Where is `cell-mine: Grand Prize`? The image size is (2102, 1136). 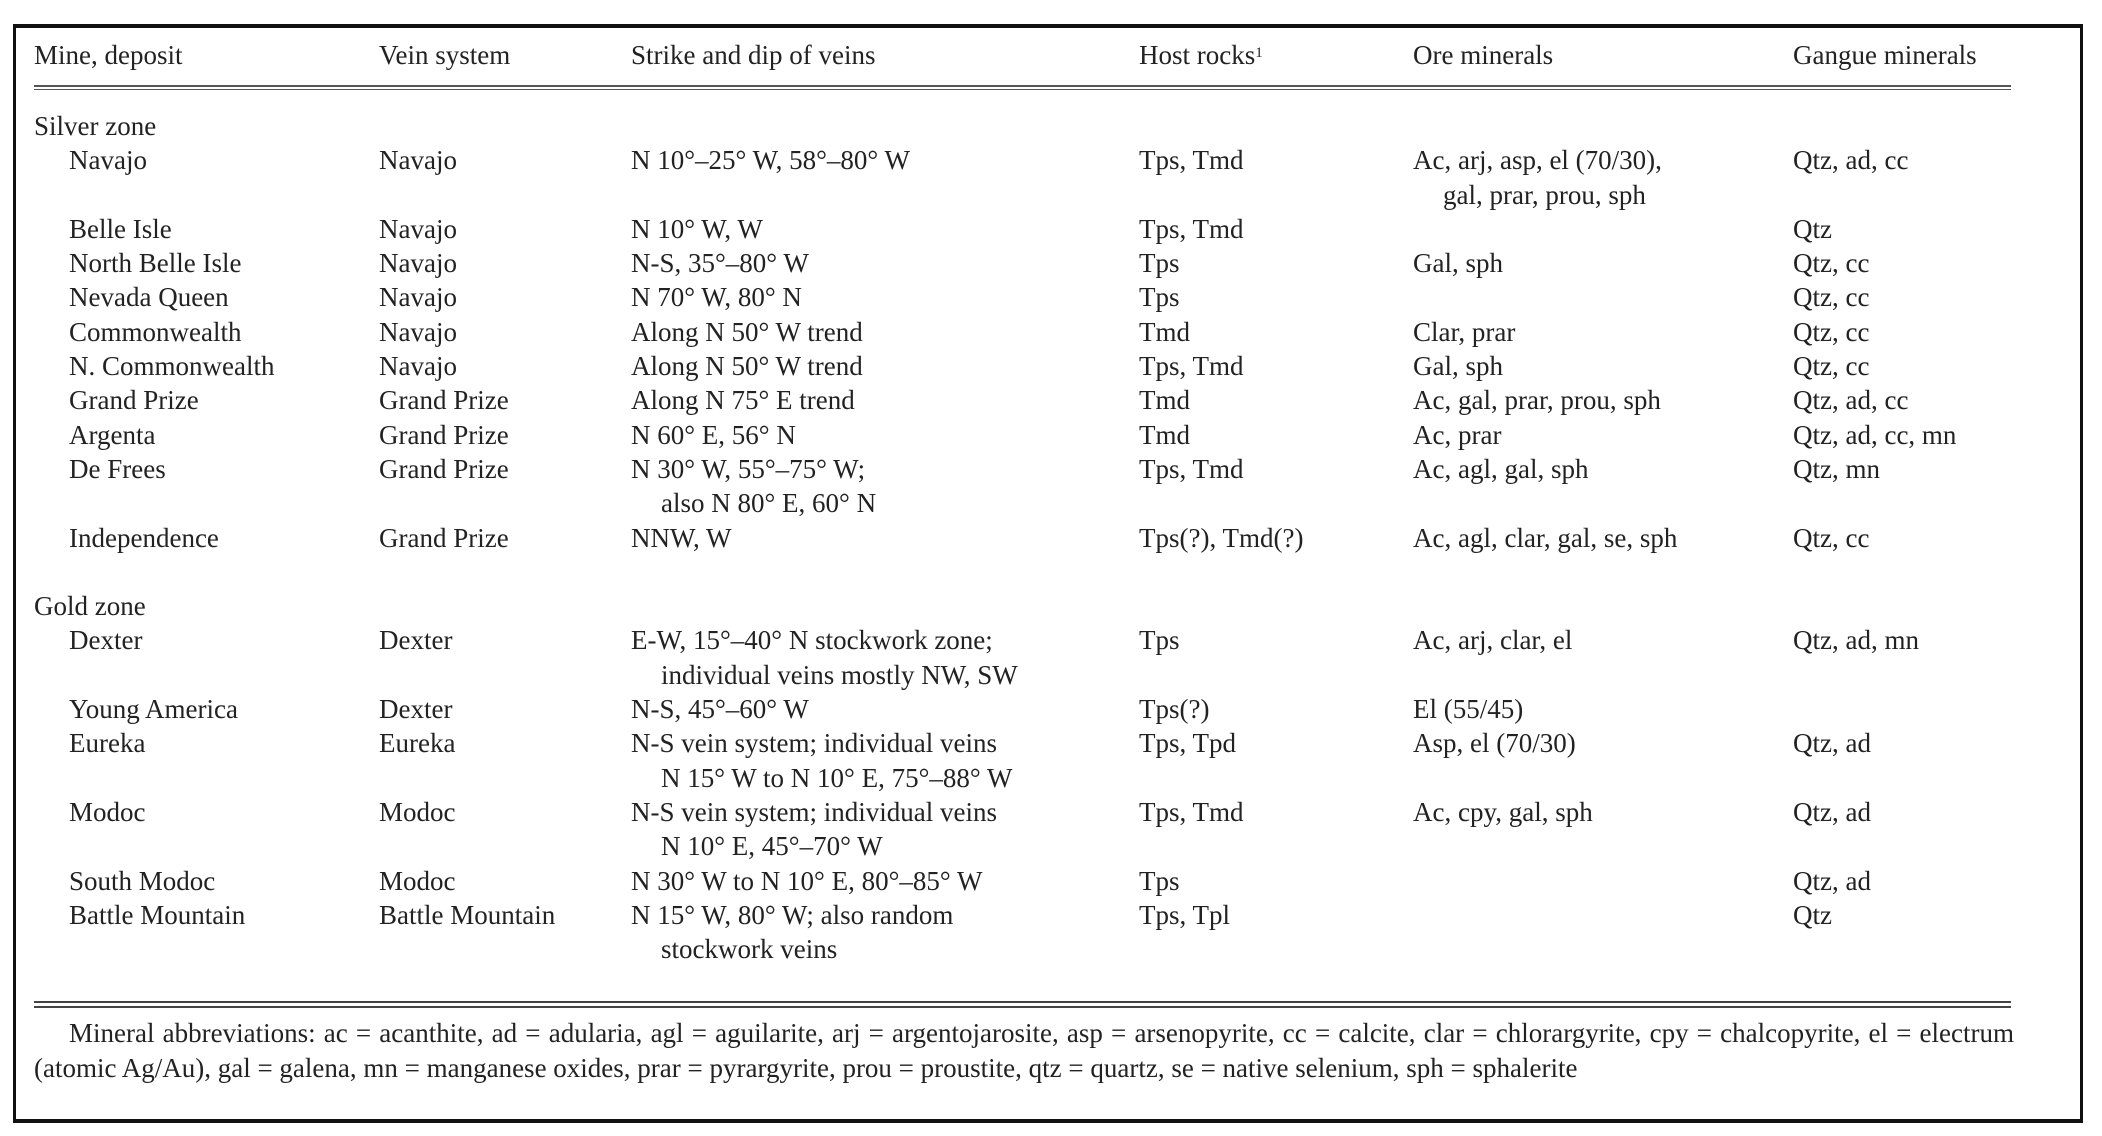
cell-mine: Grand Prize is located at coordinates (134, 400).